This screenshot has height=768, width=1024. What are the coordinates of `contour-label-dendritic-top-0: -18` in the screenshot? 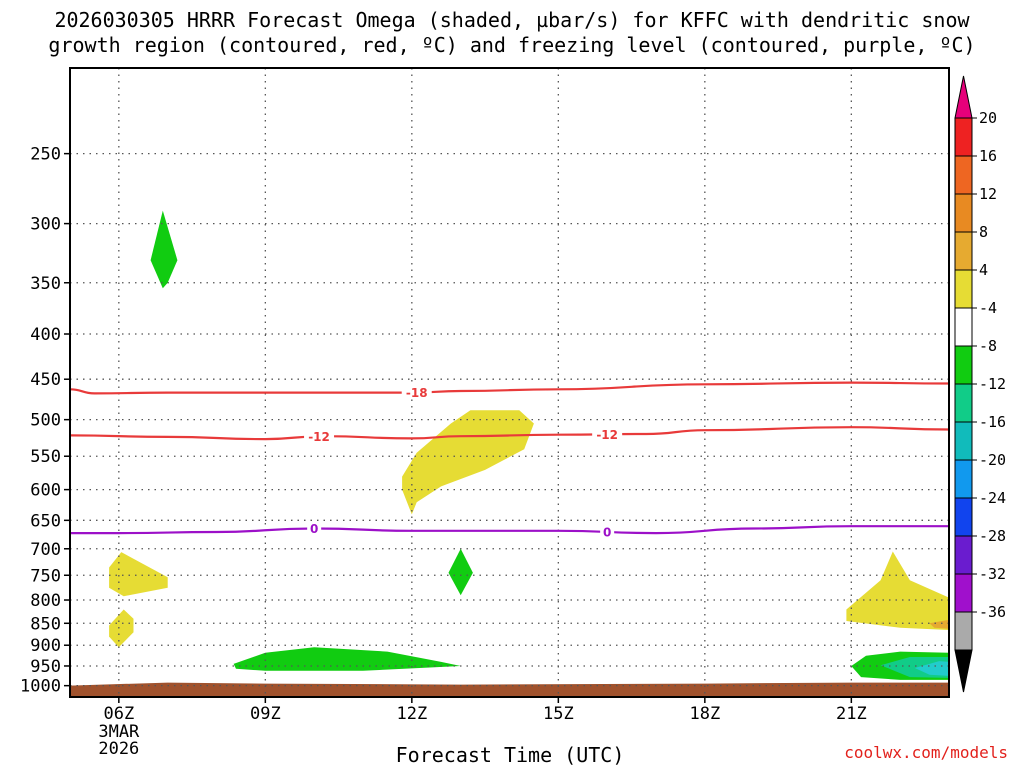 It's located at (417, 393).